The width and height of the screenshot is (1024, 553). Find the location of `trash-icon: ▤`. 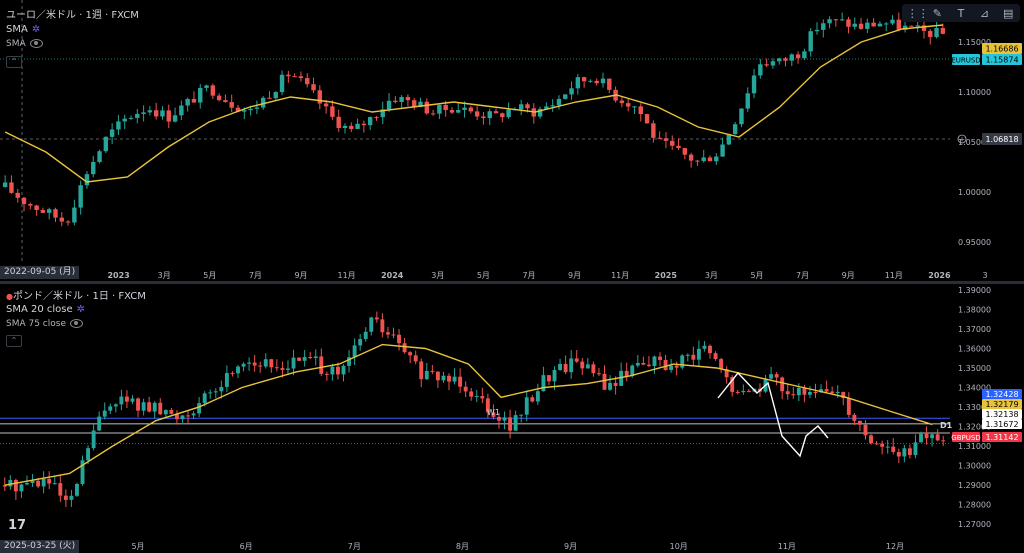

trash-icon: ▤ is located at coordinates (1008, 13).